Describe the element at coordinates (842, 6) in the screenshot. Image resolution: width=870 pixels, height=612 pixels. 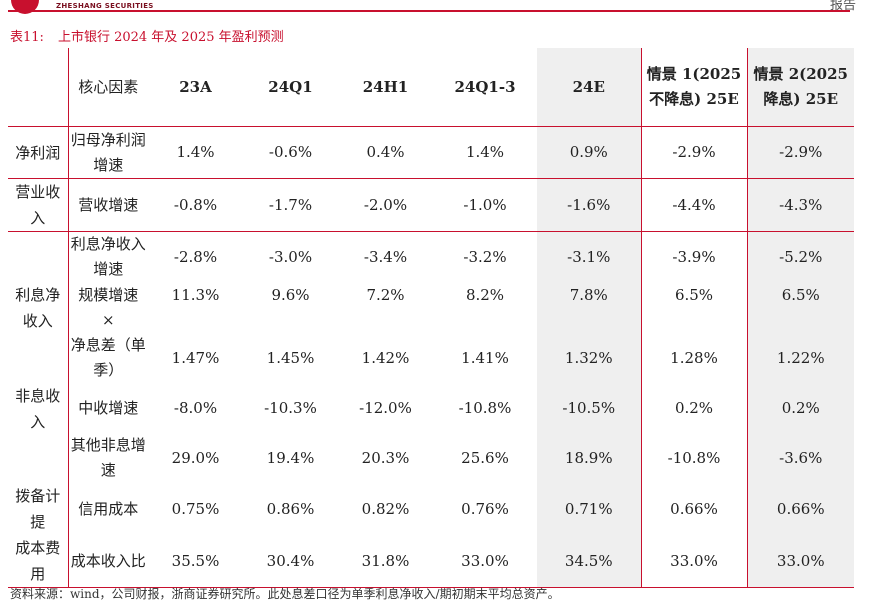
I see `header-report-label: 报告` at that location.